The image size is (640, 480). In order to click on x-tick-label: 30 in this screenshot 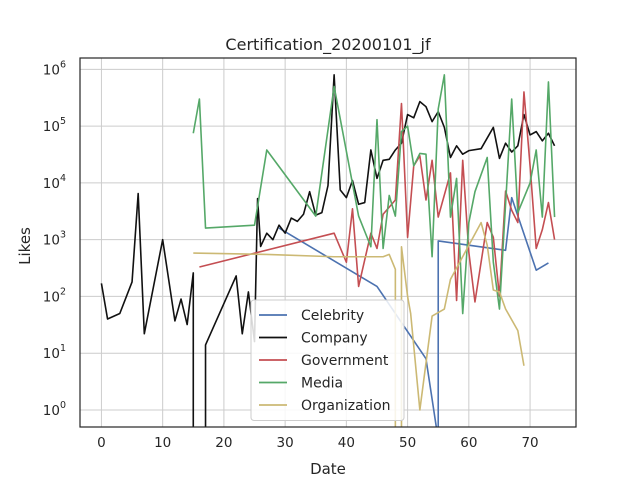, I will do `click(285, 443)`.